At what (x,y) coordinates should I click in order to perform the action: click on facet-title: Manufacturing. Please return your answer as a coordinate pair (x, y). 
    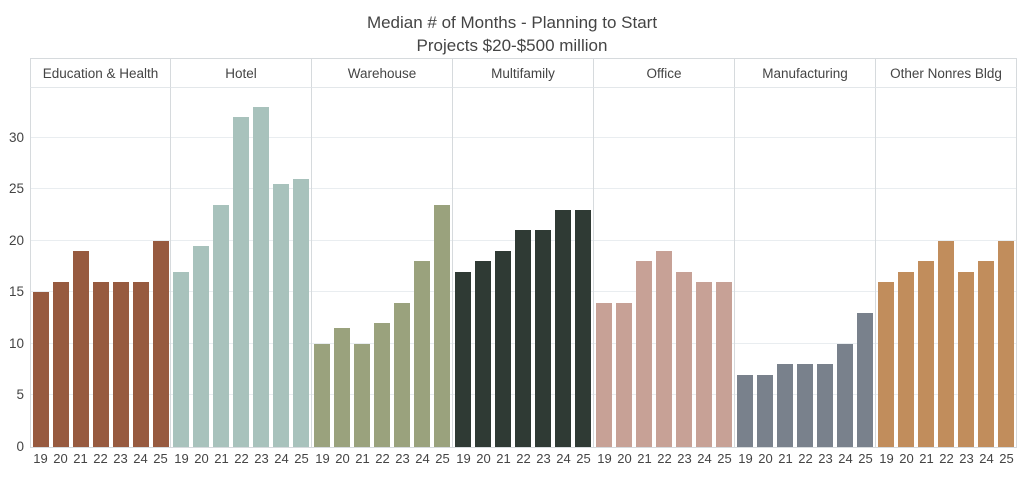
    Looking at the image, I should click on (805, 73).